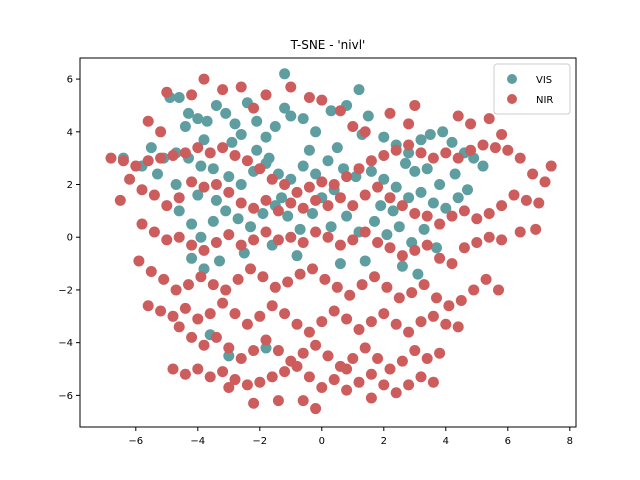 Image resolution: width=640 pixels, height=480 pixels. I want to click on legend-marker-nir, so click(512, 99).